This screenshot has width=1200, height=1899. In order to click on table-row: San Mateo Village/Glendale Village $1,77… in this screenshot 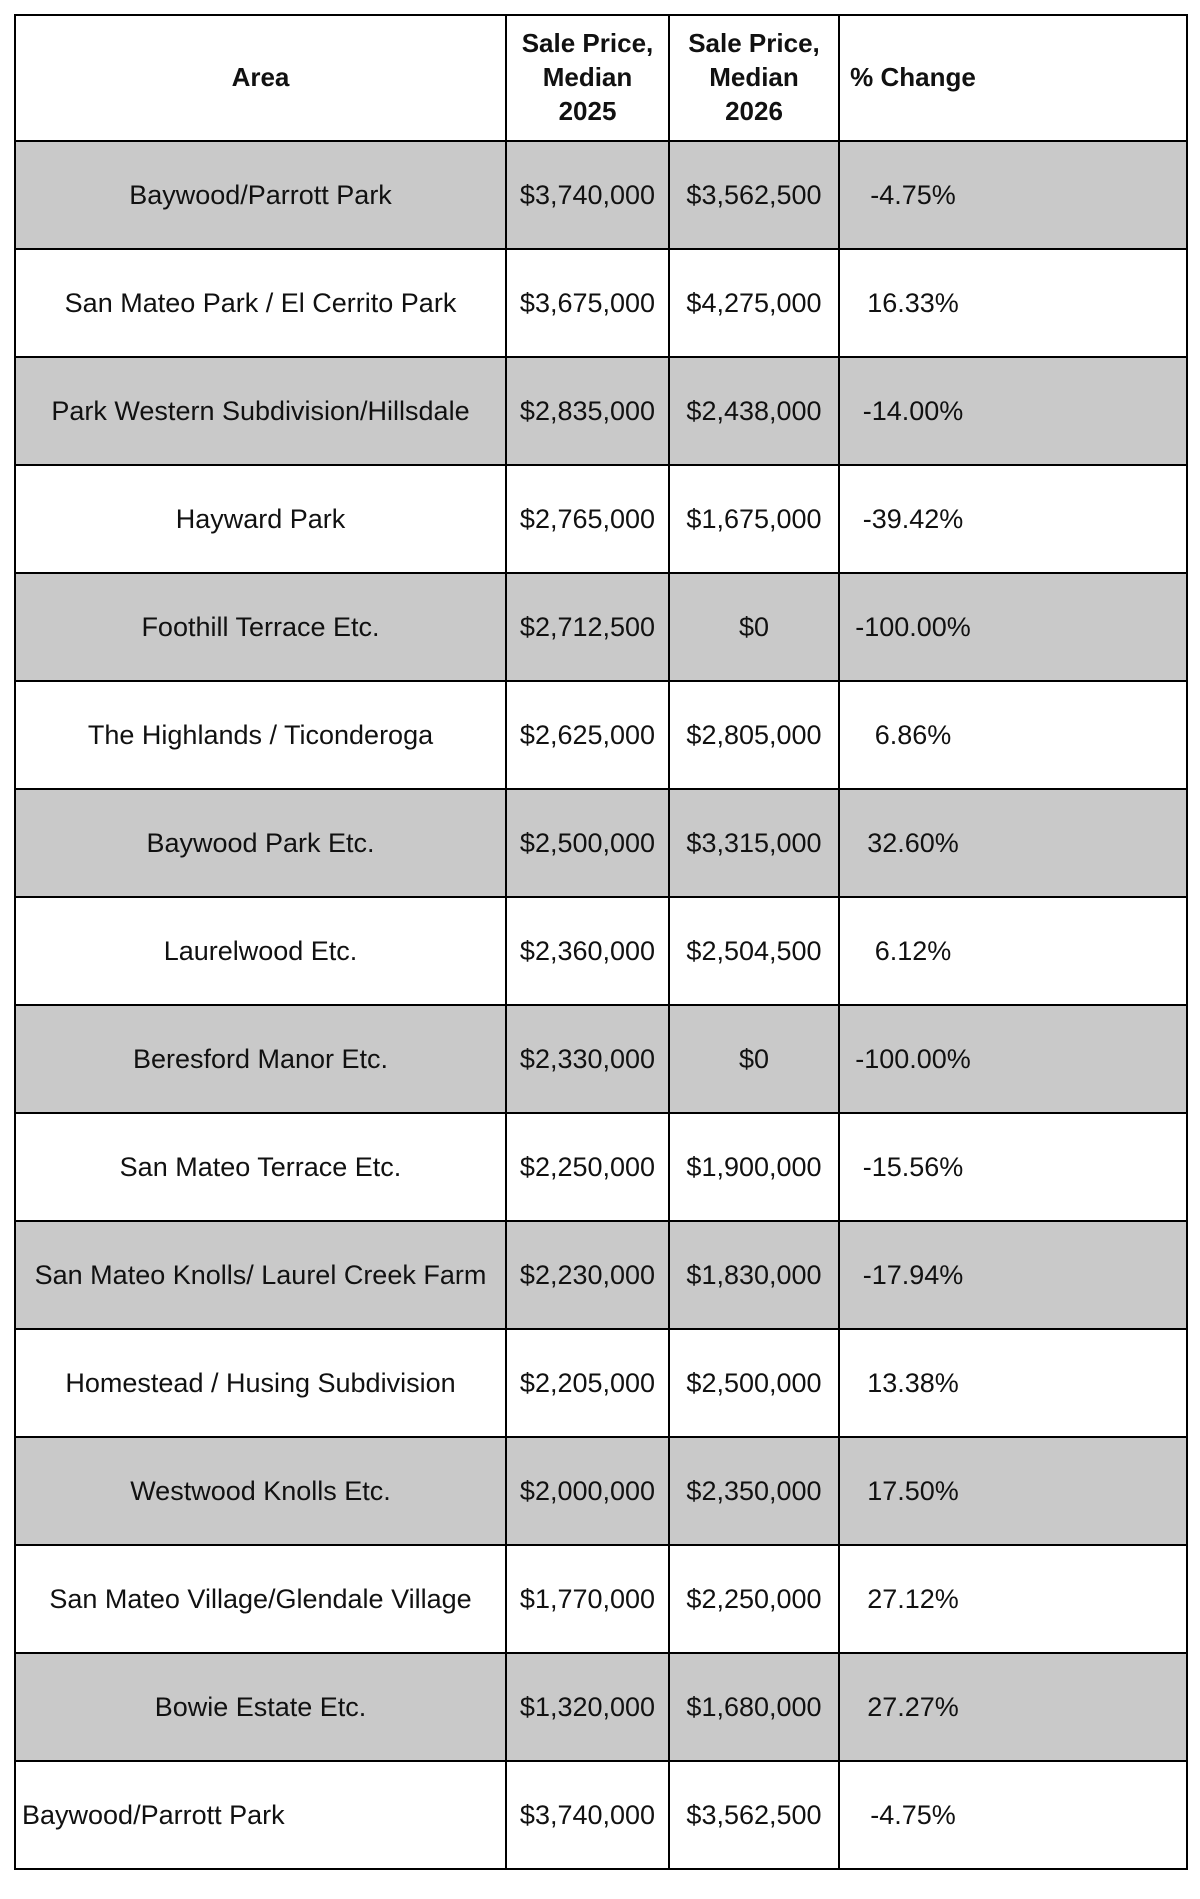, I will do `click(601, 1599)`.